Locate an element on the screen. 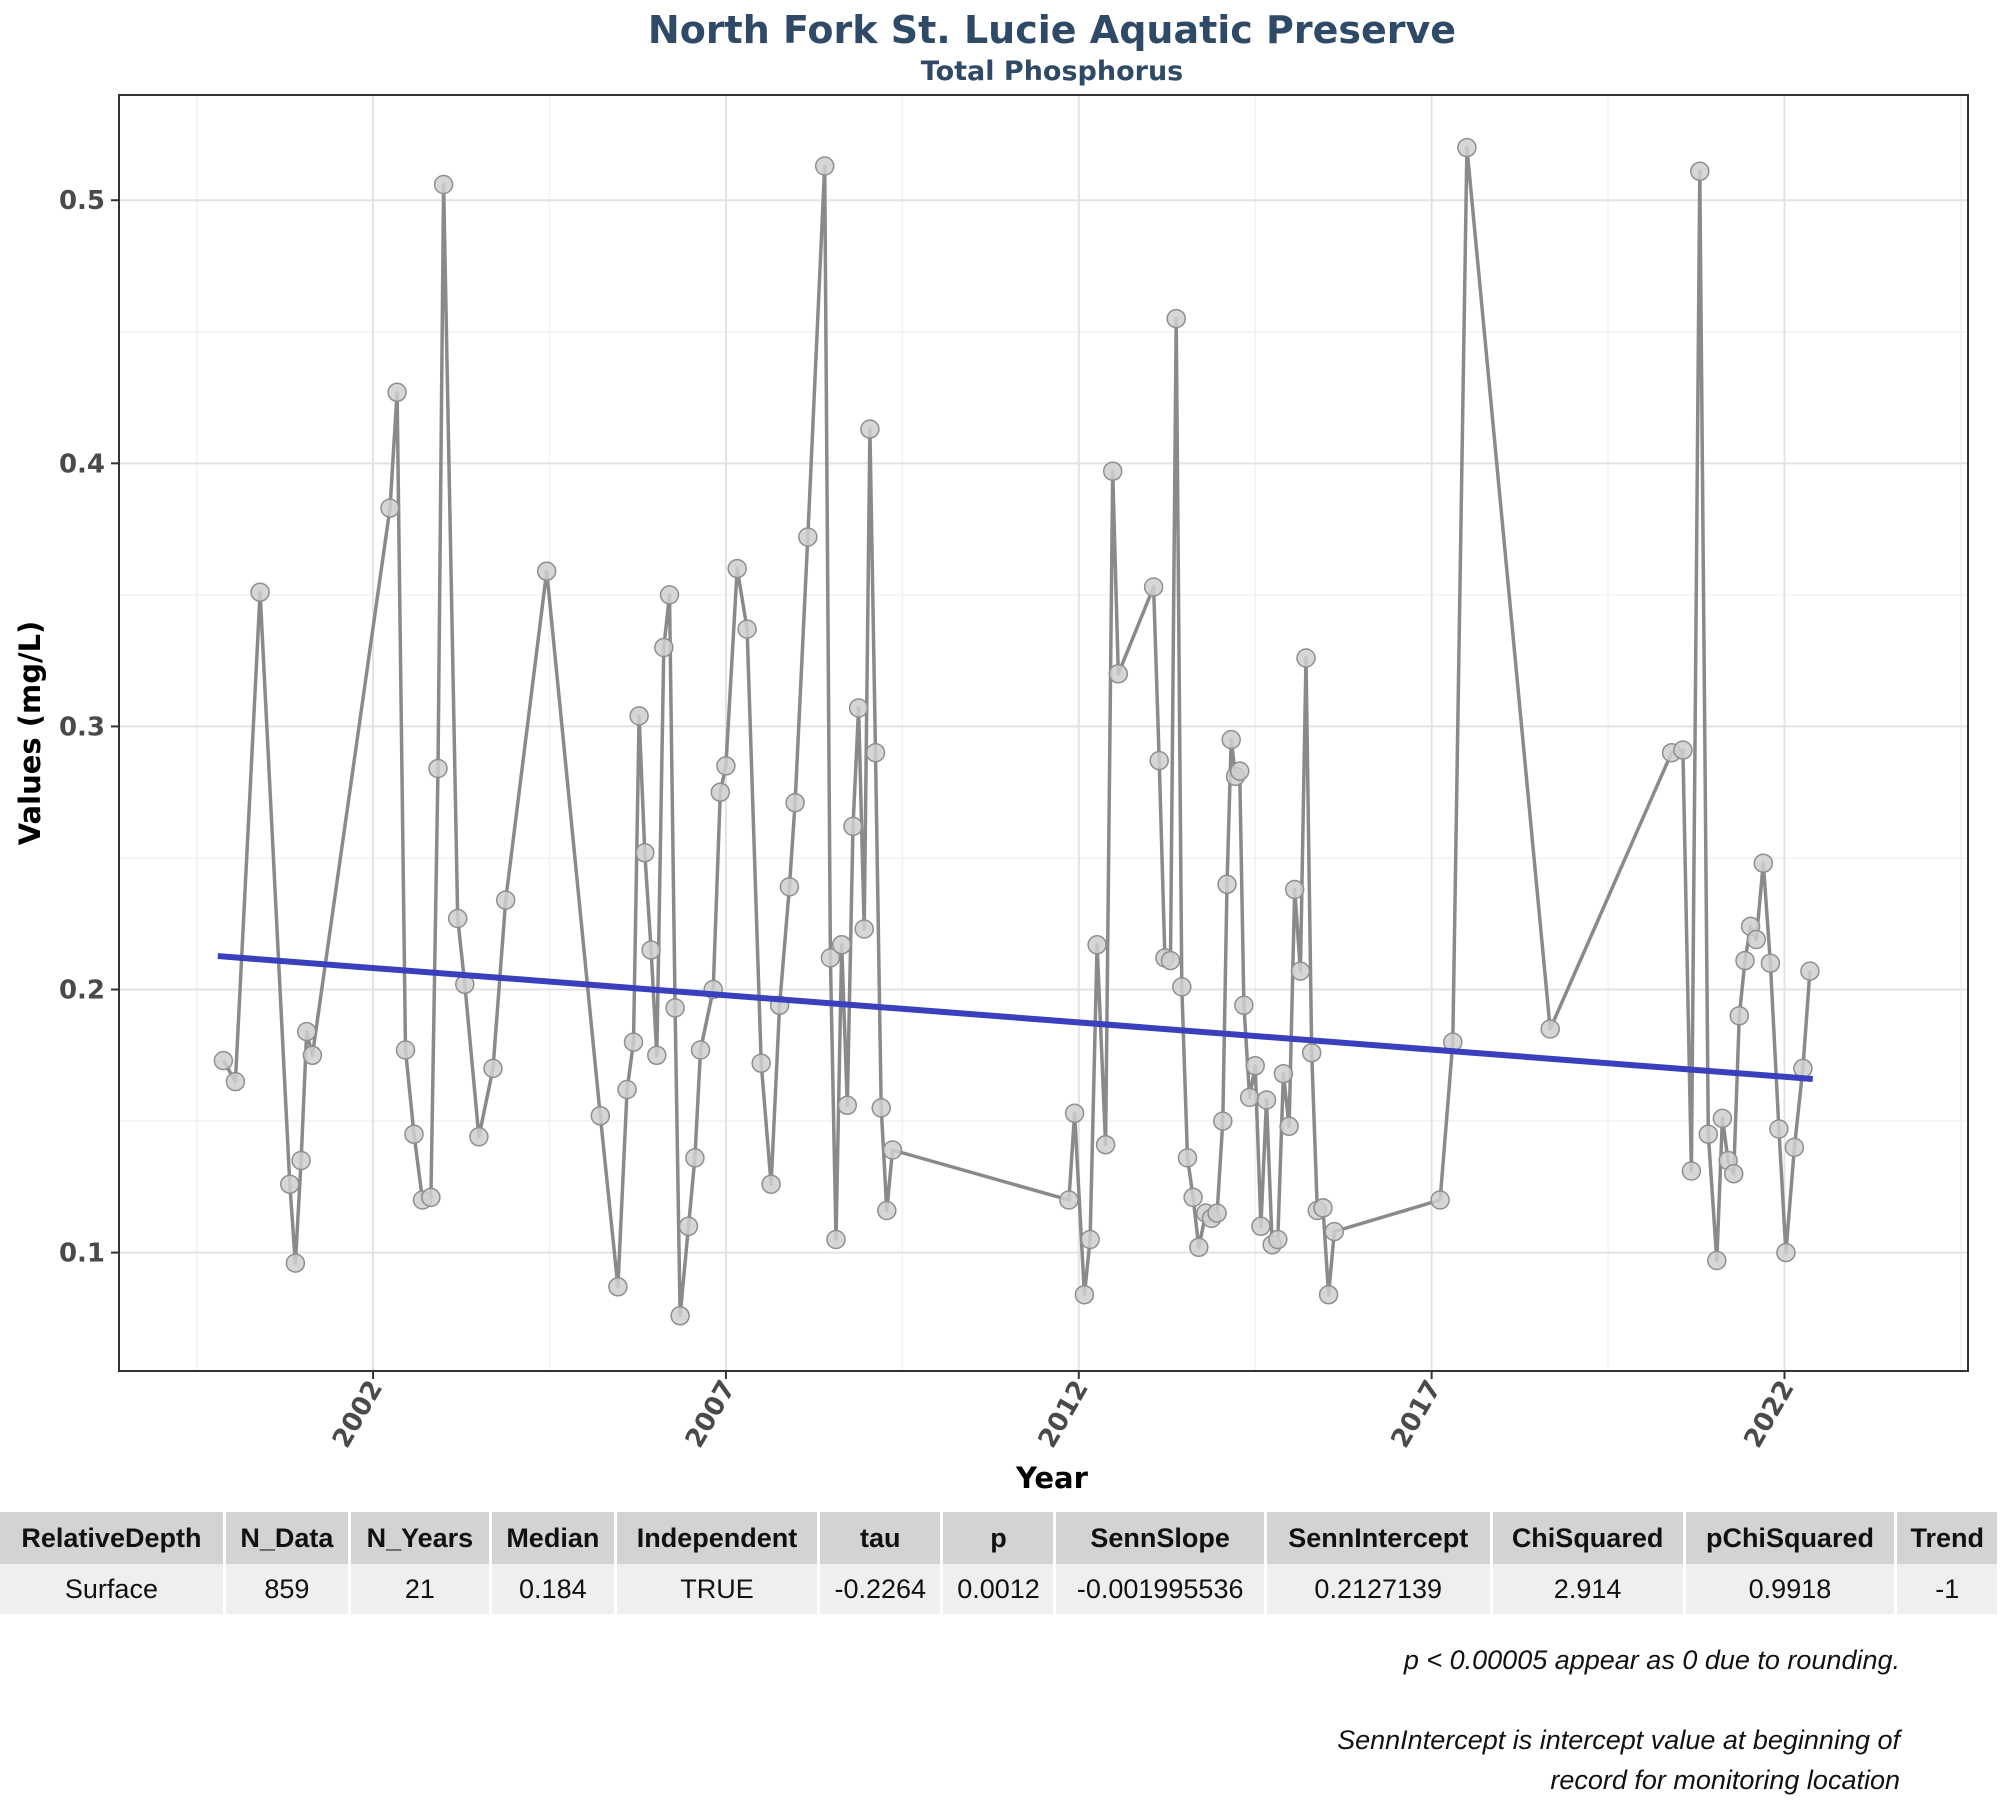 The width and height of the screenshot is (2000, 1800). table-cell: 2.914 is located at coordinates (1589, 1589).